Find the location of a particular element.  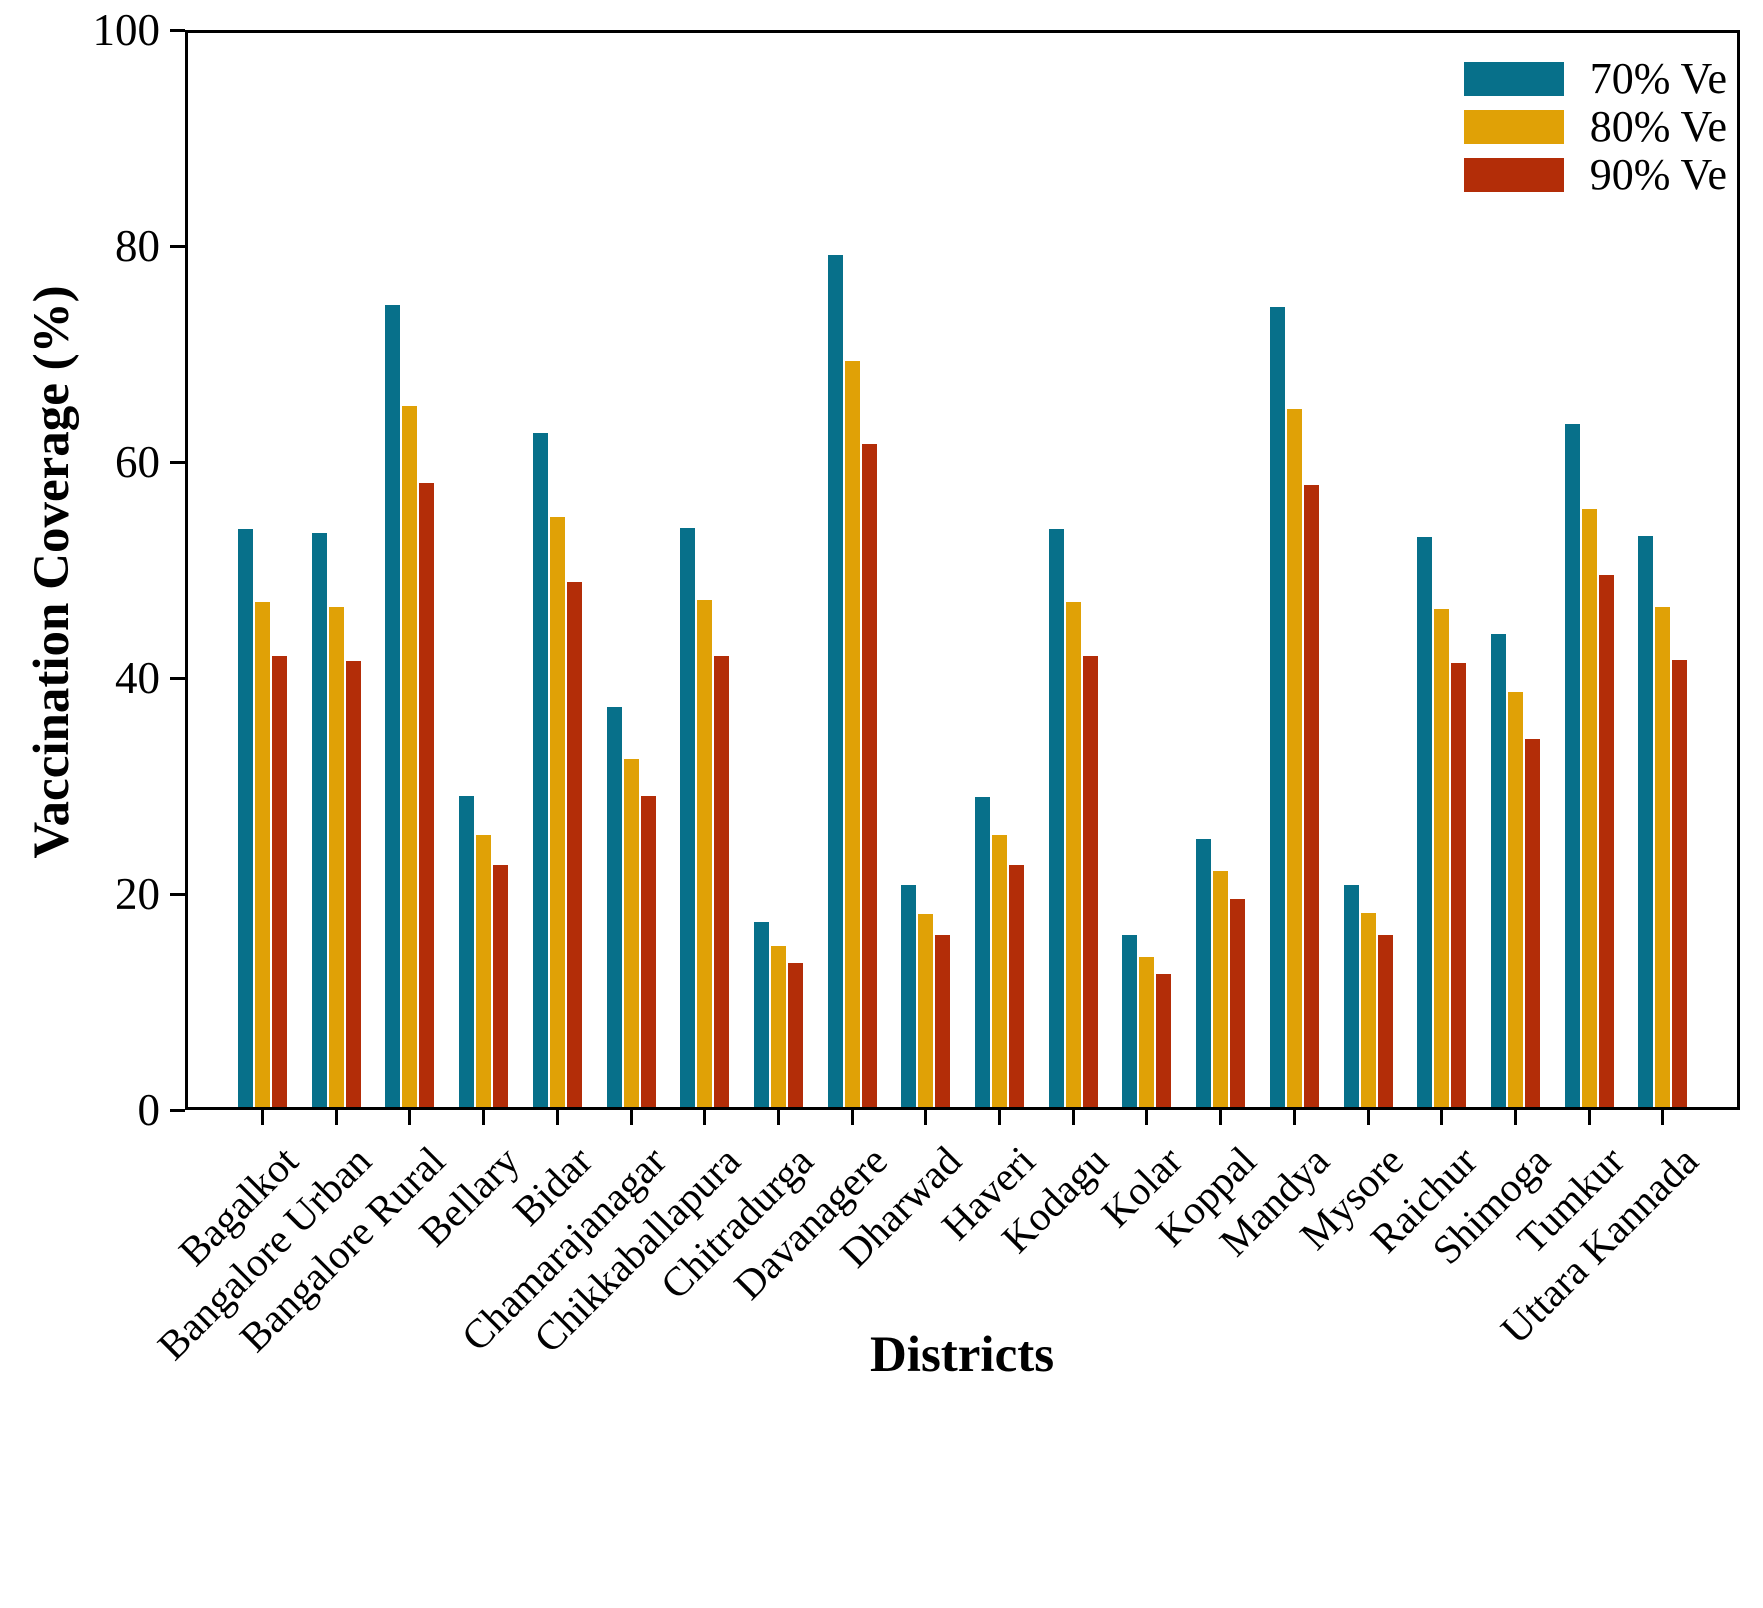

legend-label-90ve: 90% Ve is located at coordinates (1658, 174).